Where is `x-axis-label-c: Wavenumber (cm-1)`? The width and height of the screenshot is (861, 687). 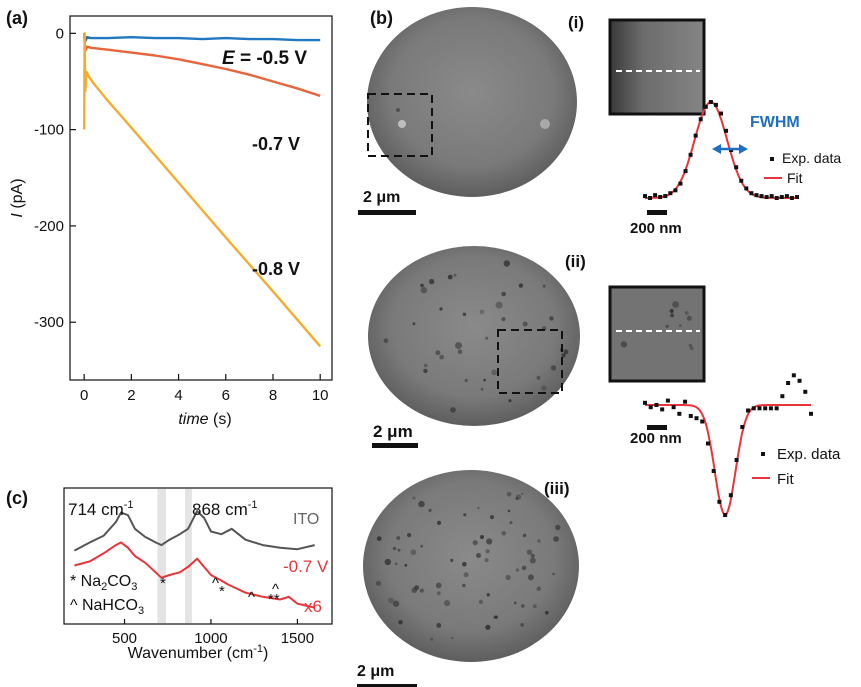
x-axis-label-c: Wavenumber (cm-1) is located at coordinates (198, 652).